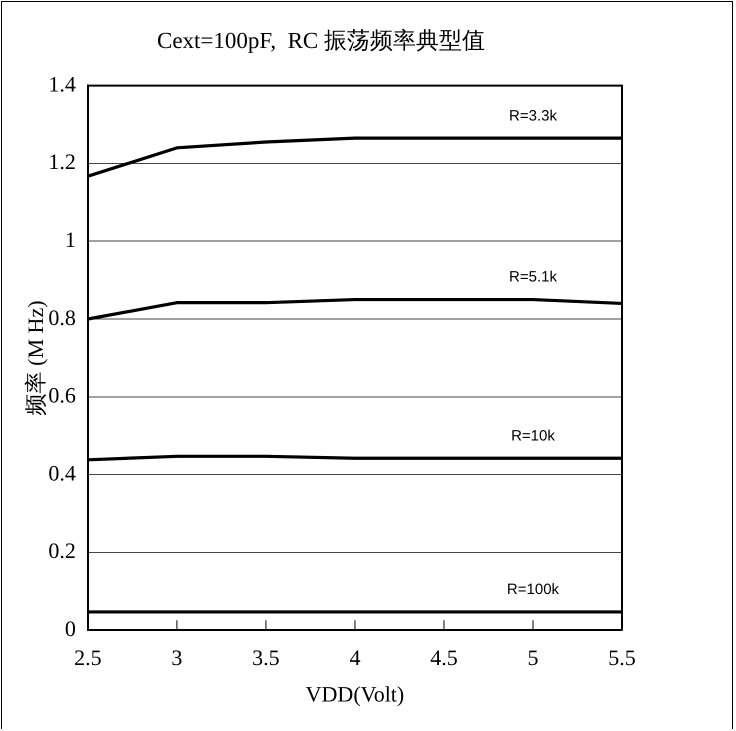 The height and width of the screenshot is (731, 736). Describe the element at coordinates (62, 473) in the screenshot. I see `y-tick-label: 0.4` at that location.